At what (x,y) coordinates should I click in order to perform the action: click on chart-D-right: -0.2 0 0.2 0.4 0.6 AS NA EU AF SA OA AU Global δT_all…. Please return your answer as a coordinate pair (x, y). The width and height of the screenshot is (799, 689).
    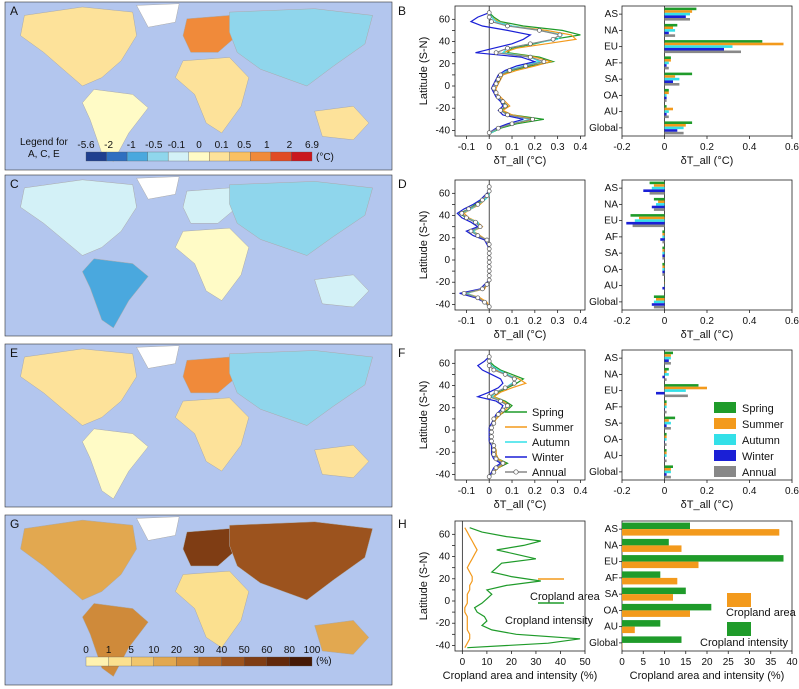
    Looking at the image, I should click on (694, 260).